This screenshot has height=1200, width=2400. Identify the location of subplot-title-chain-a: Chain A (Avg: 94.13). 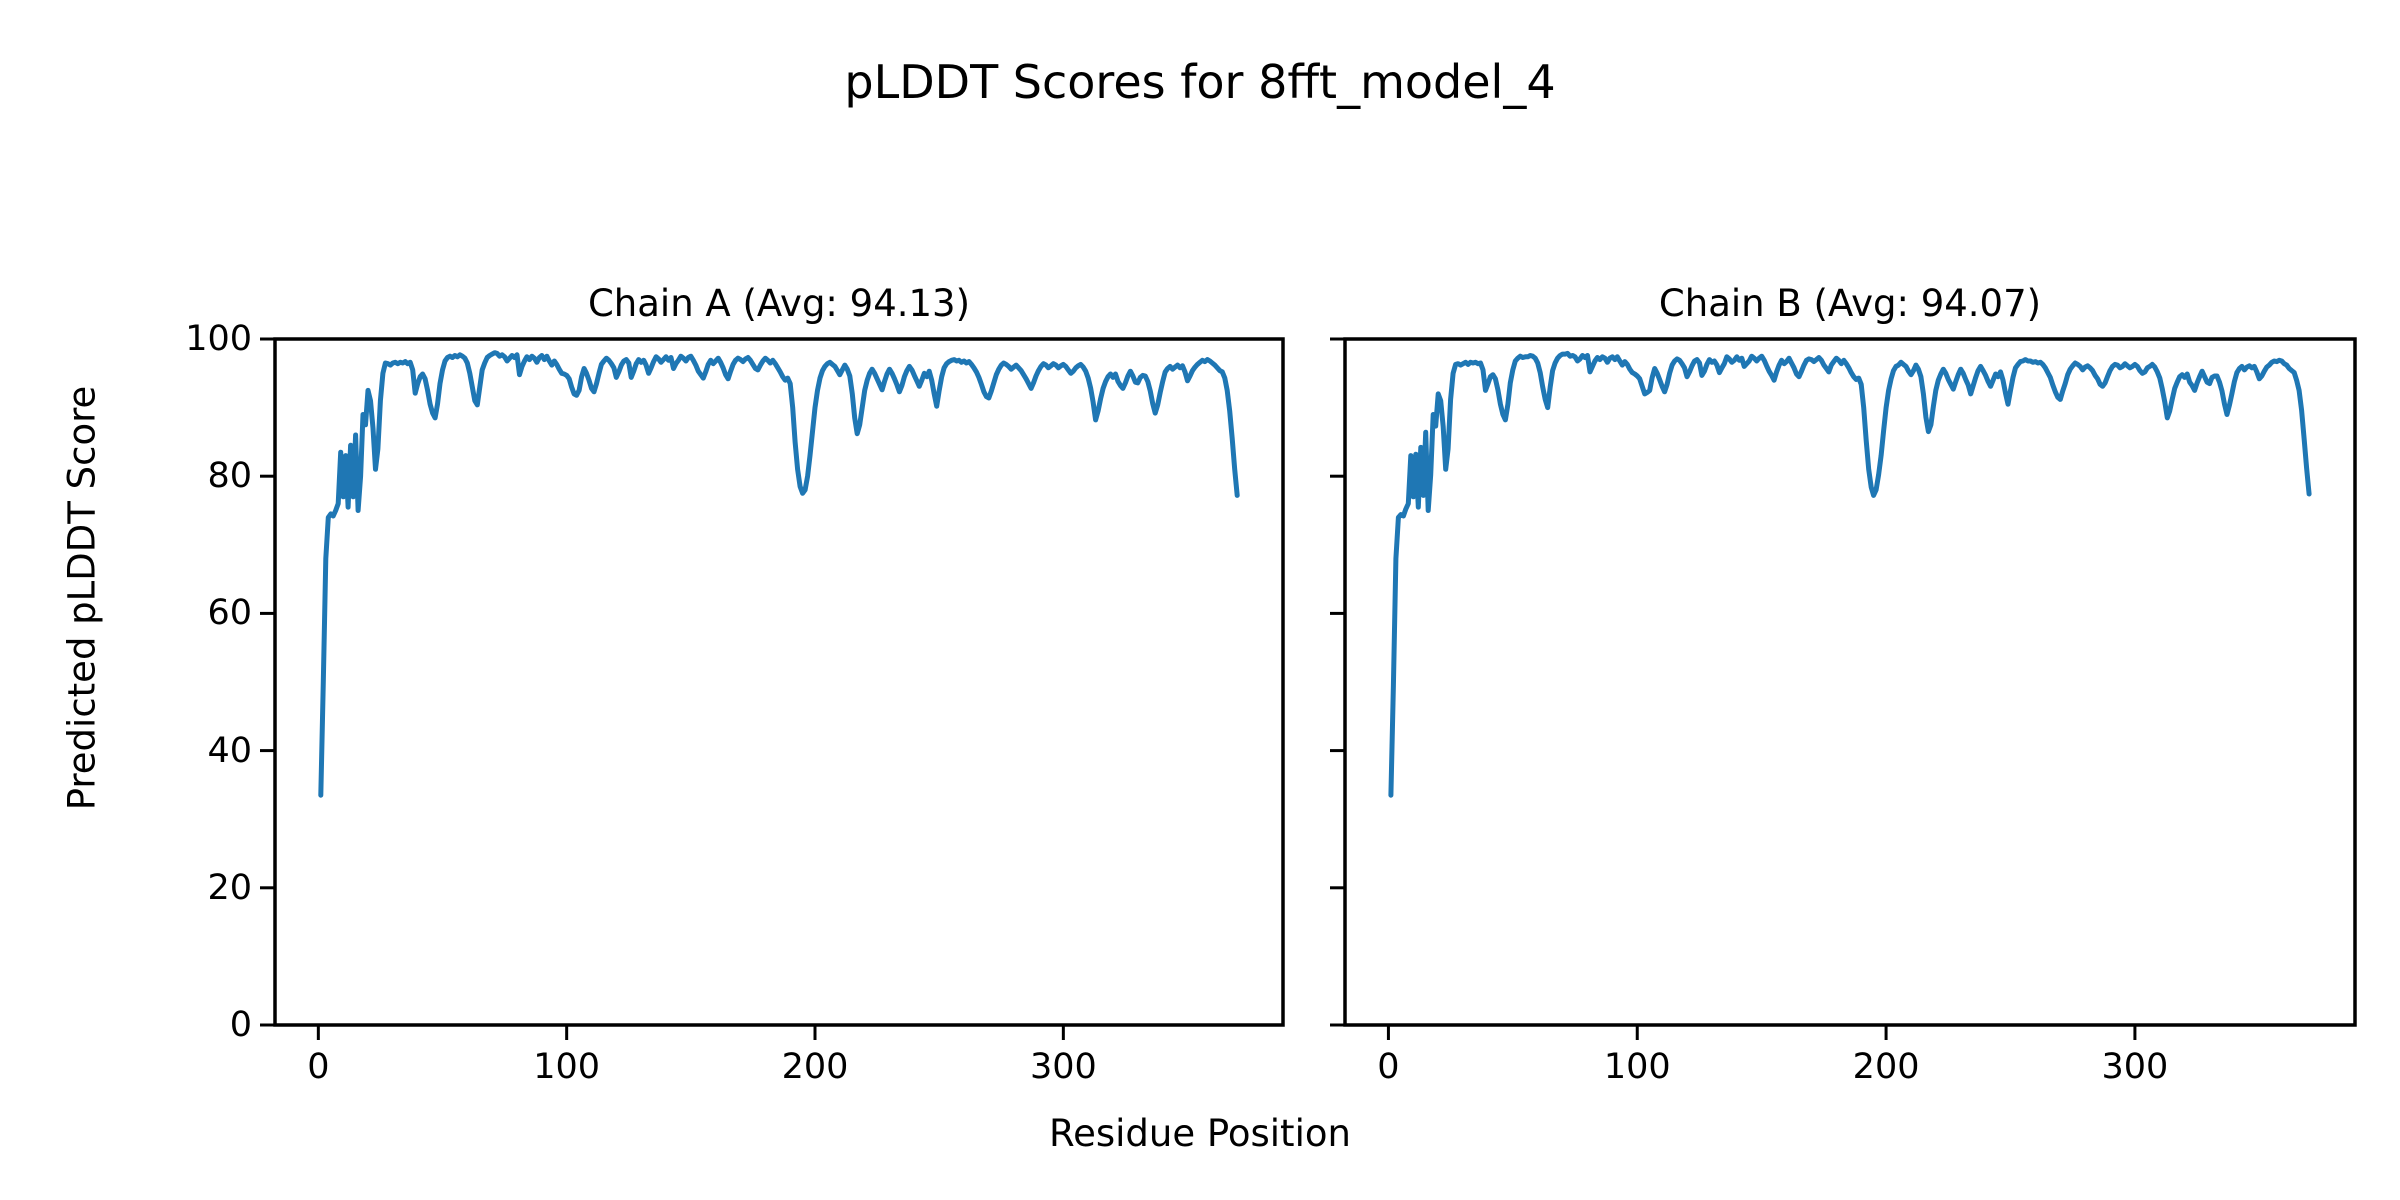
(779, 303).